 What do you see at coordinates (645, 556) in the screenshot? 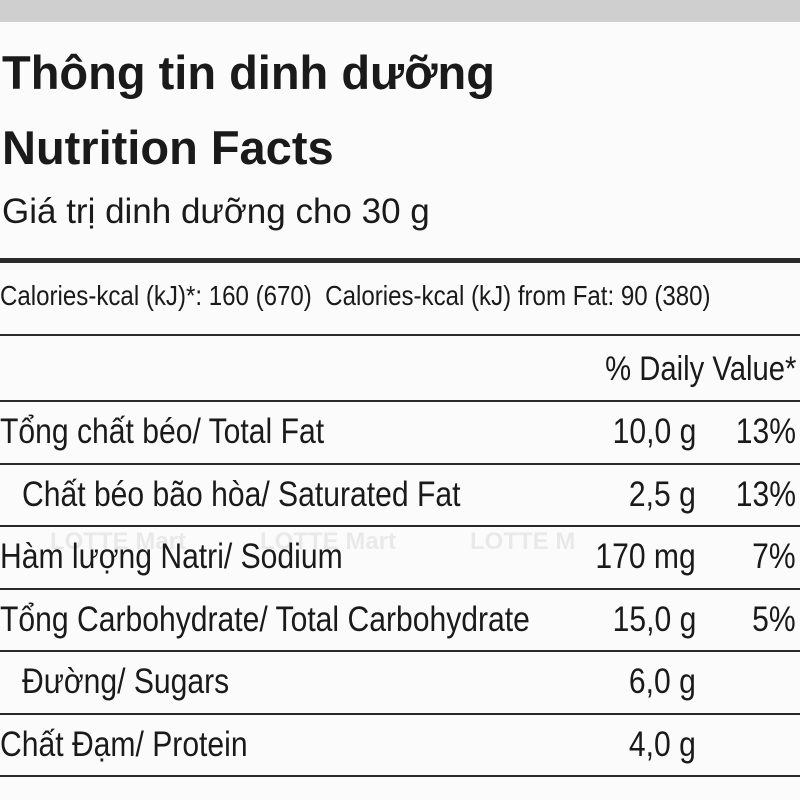
I see `amount: 170 mg` at bounding box center [645, 556].